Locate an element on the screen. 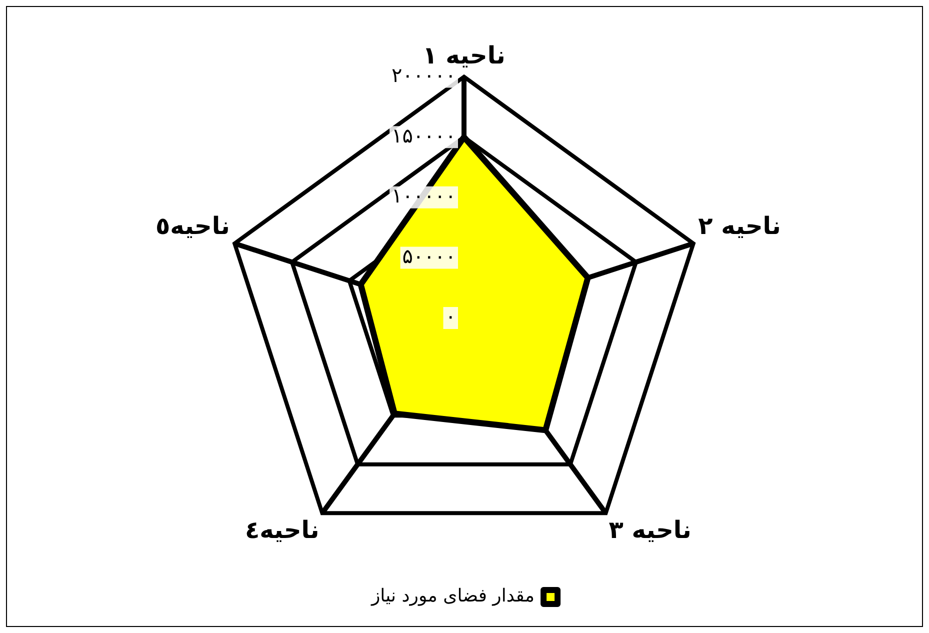 This screenshot has width=929, height=633. spoke-label: ناحیه ۳ is located at coordinates (650, 530).